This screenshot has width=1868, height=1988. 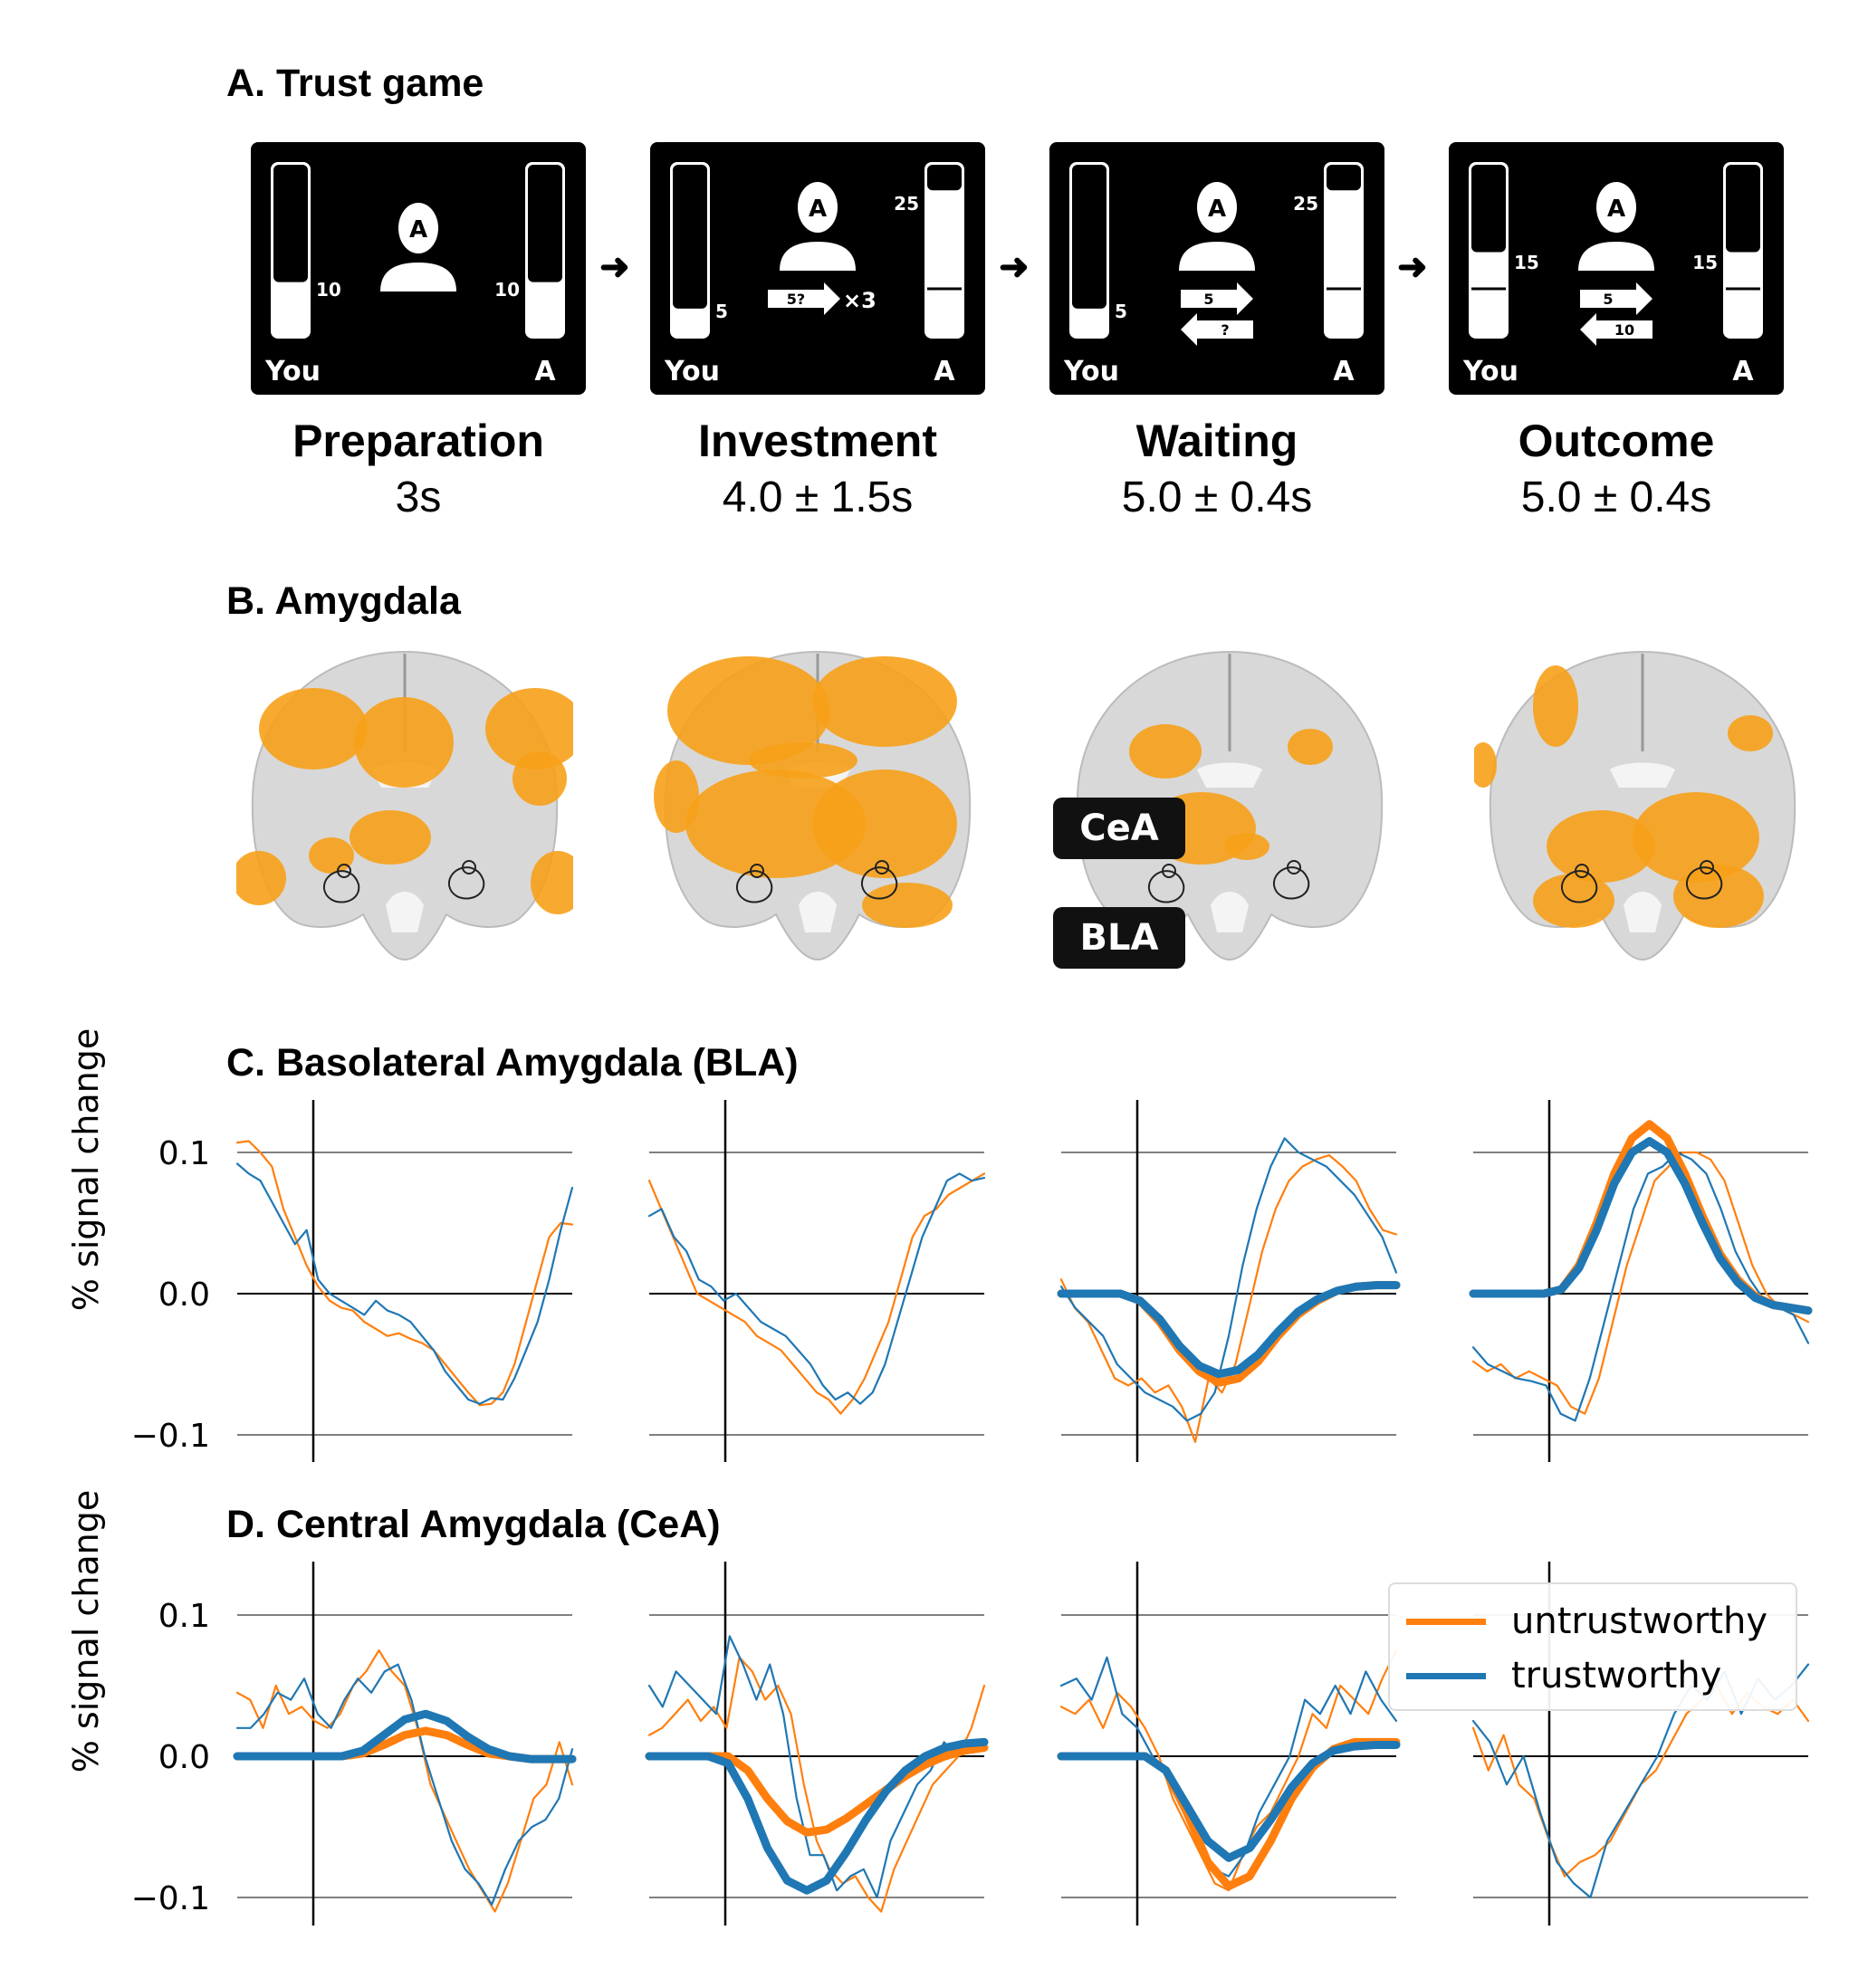 I want to click on stage-title: Outcome, so click(x=1616, y=441).